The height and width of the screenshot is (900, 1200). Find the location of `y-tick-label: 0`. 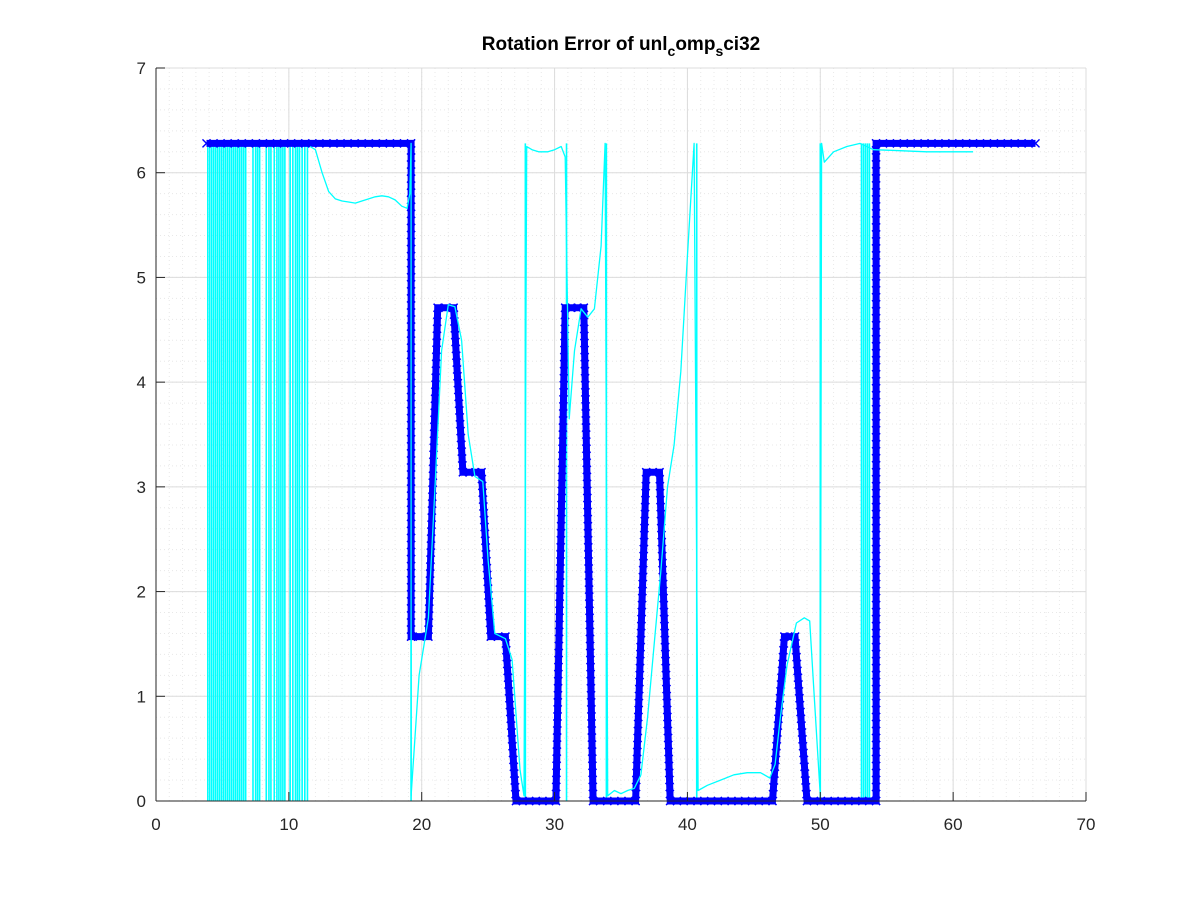

y-tick-label: 0 is located at coordinates (141, 801).